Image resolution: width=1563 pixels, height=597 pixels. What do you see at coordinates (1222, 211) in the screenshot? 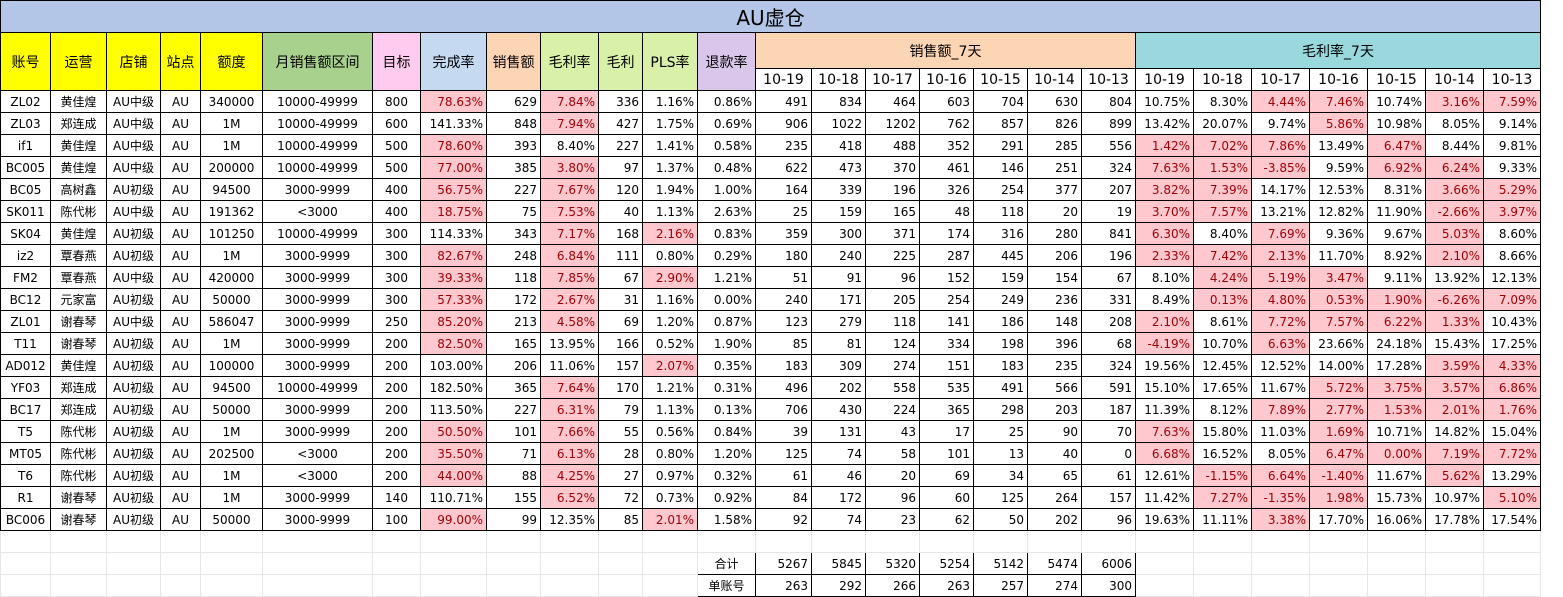
I see `margin-cell: 7.57%` at bounding box center [1222, 211].